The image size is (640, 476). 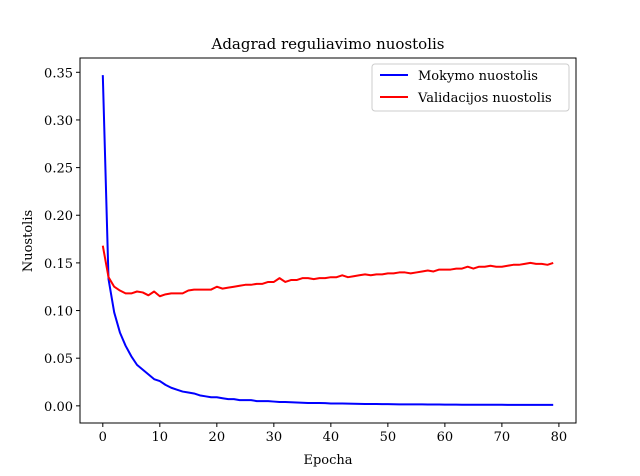 I want to click on x-tick-label: 70, so click(x=502, y=437).